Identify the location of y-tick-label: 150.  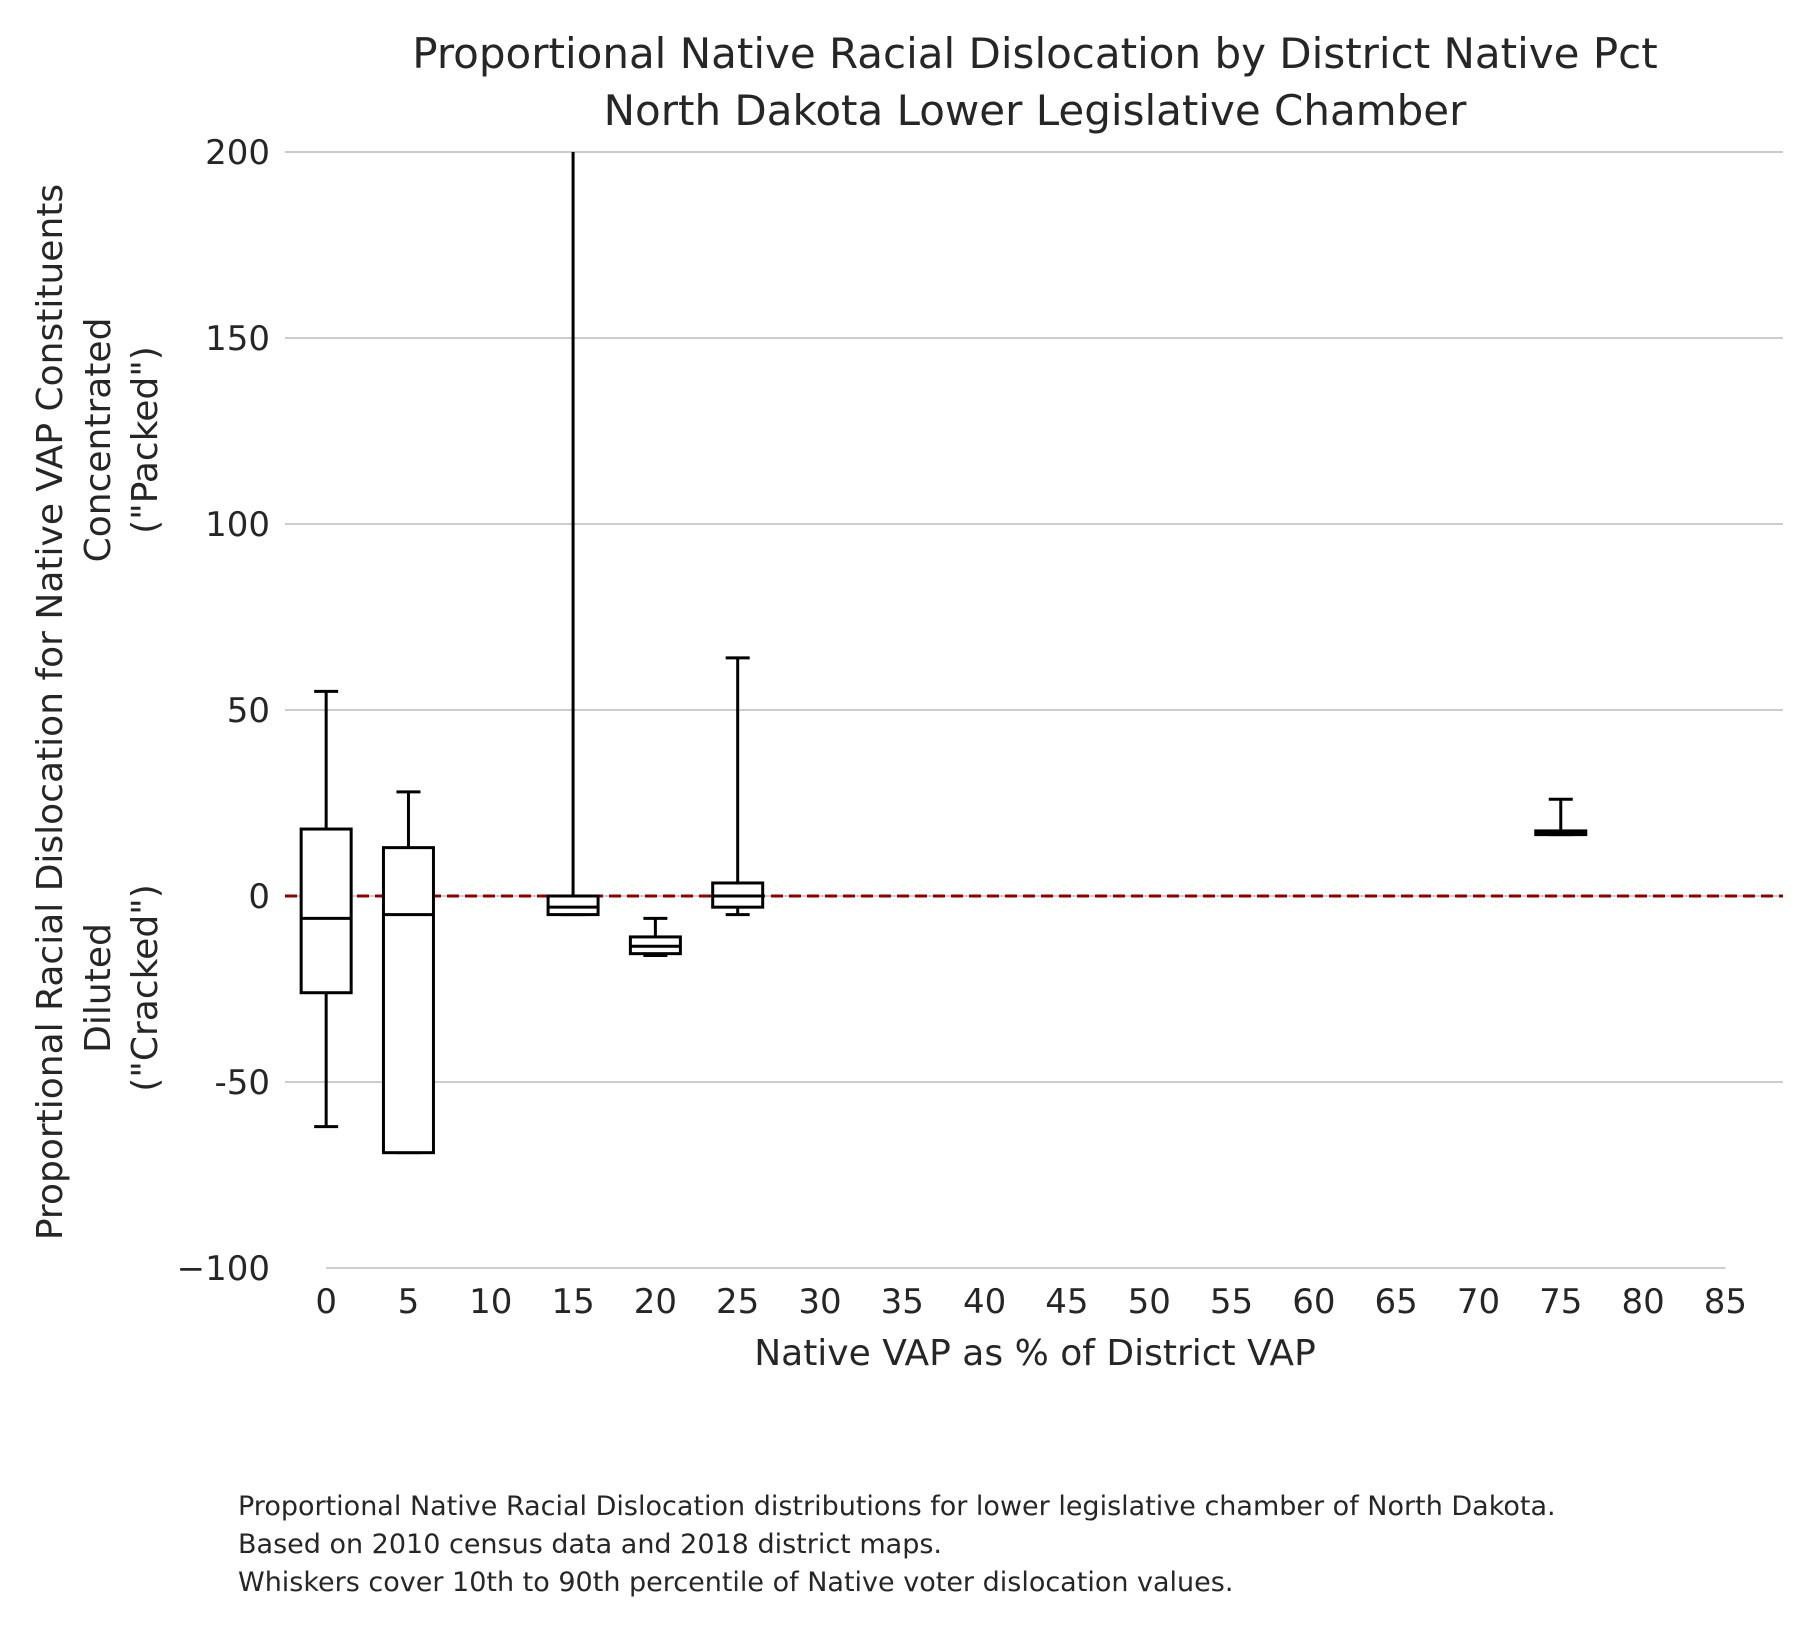
(237, 339).